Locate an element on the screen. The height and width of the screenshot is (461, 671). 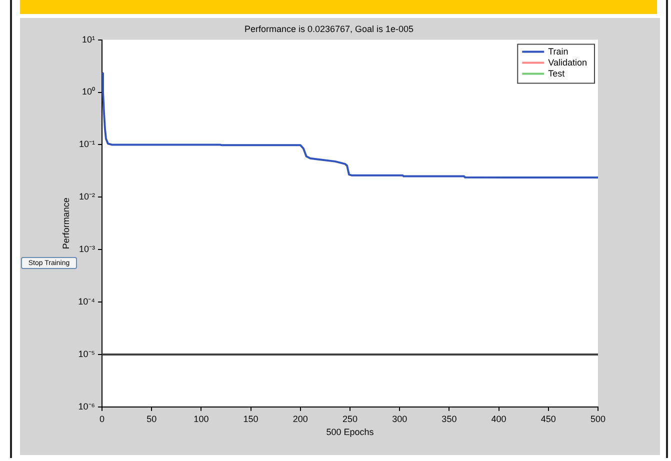
legend-label: Test is located at coordinates (557, 73).